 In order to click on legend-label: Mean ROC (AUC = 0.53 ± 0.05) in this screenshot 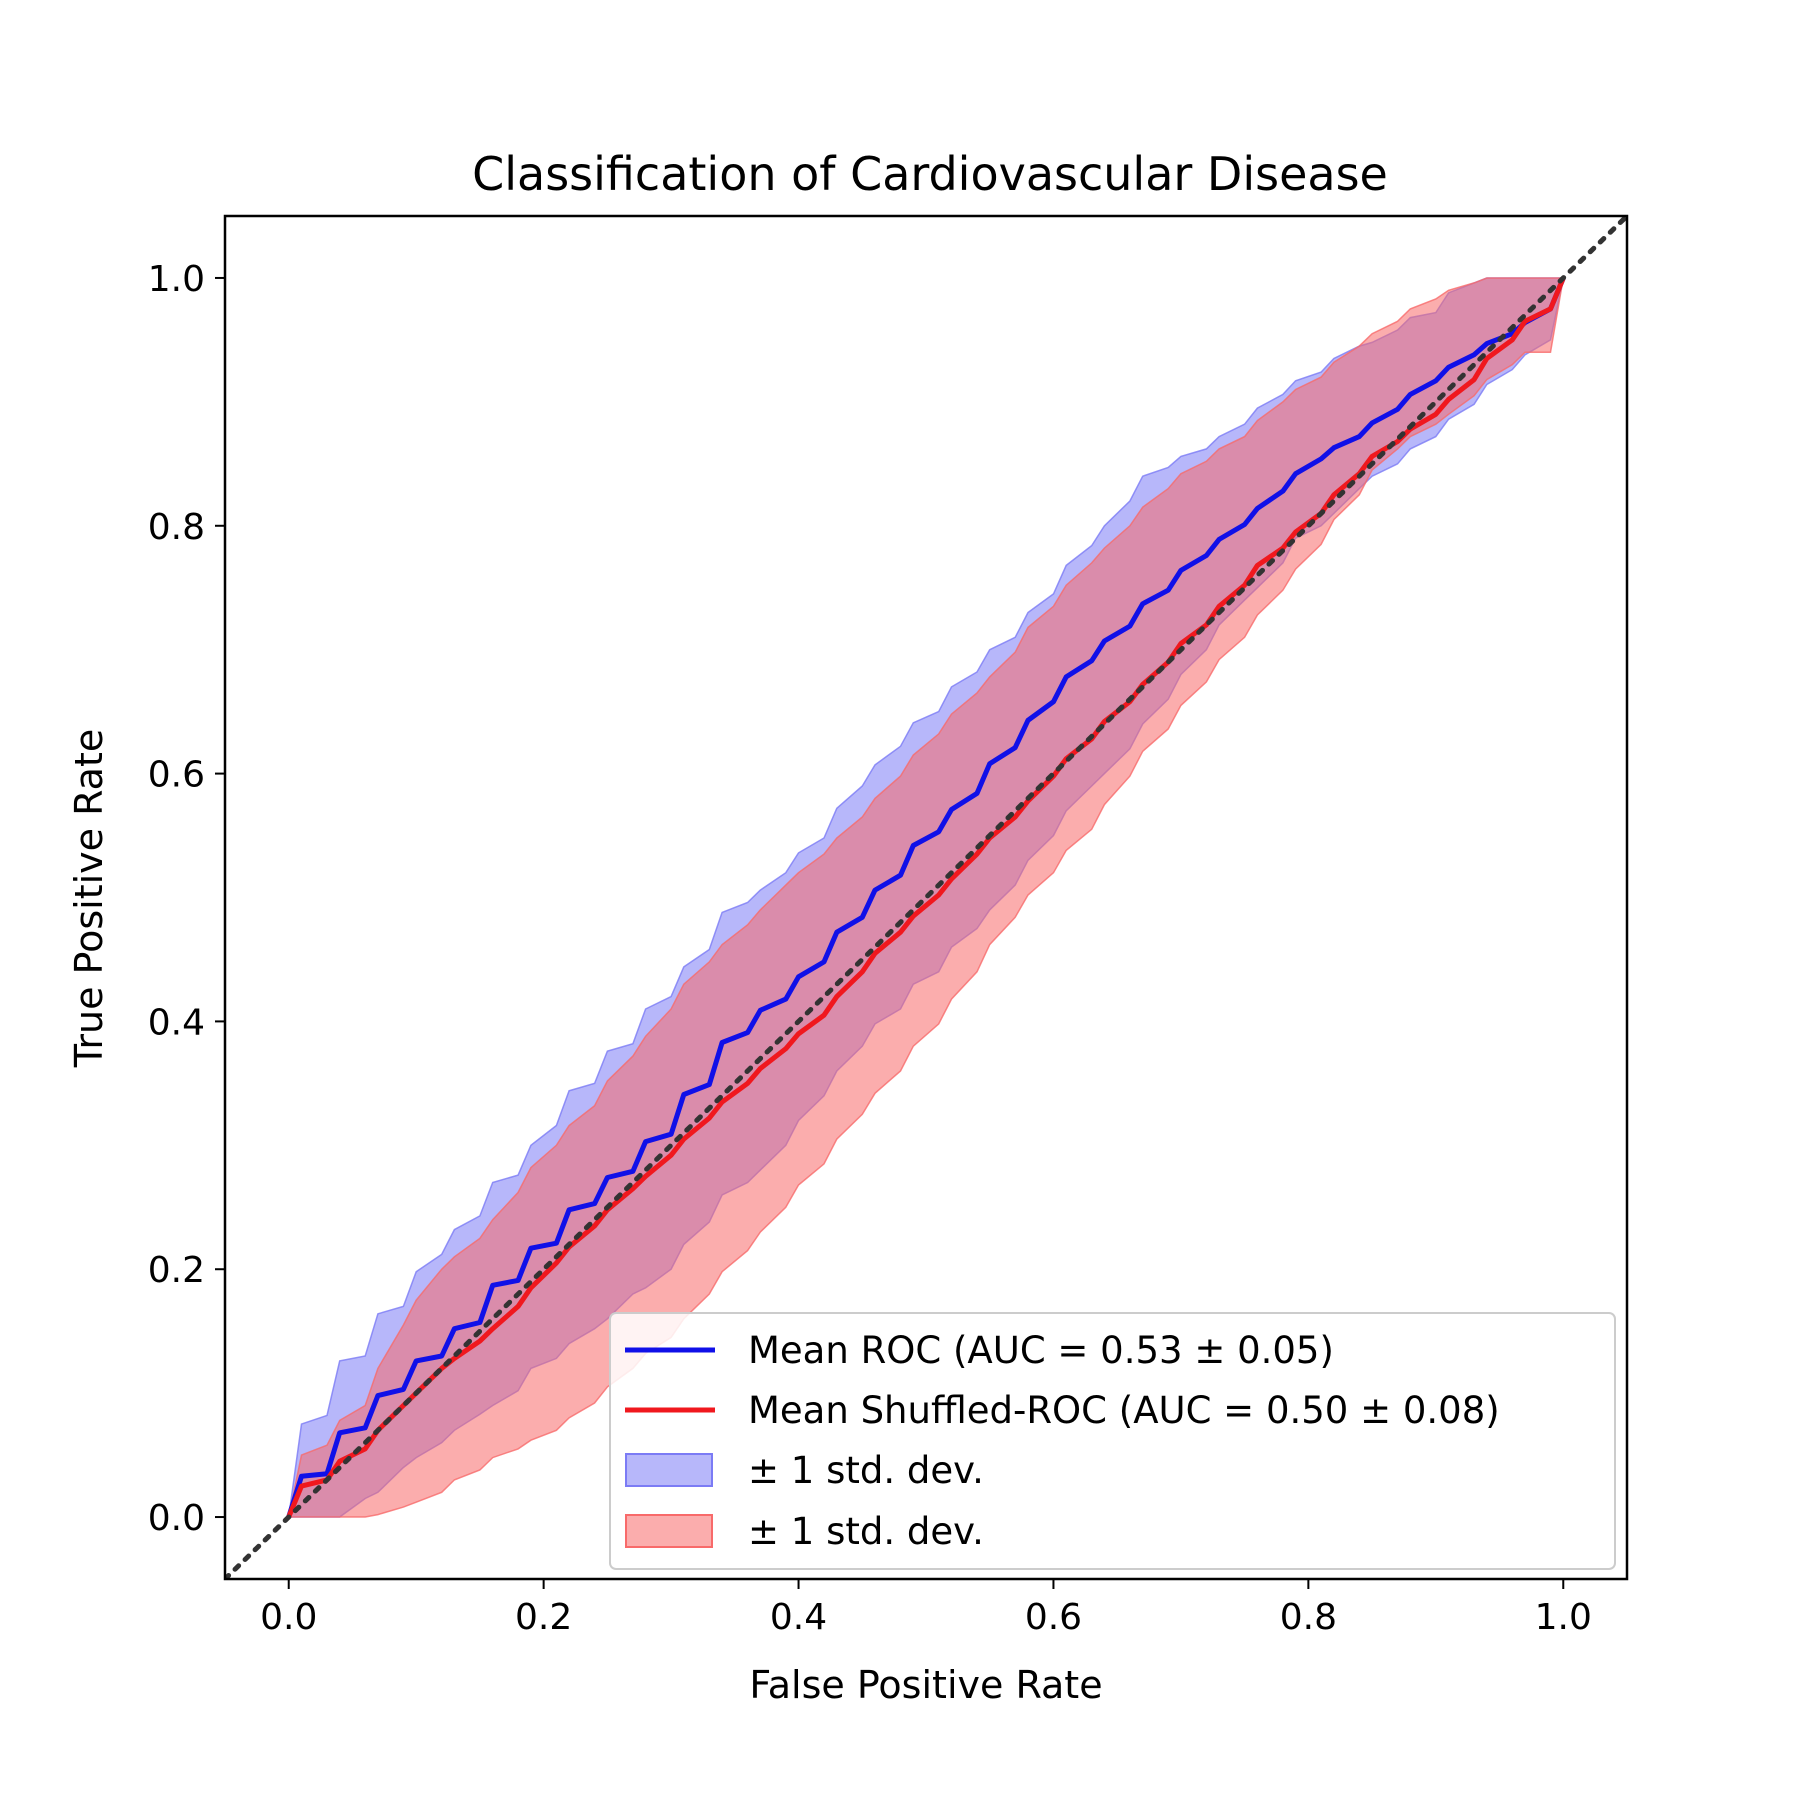, I will do `click(1041, 1350)`.